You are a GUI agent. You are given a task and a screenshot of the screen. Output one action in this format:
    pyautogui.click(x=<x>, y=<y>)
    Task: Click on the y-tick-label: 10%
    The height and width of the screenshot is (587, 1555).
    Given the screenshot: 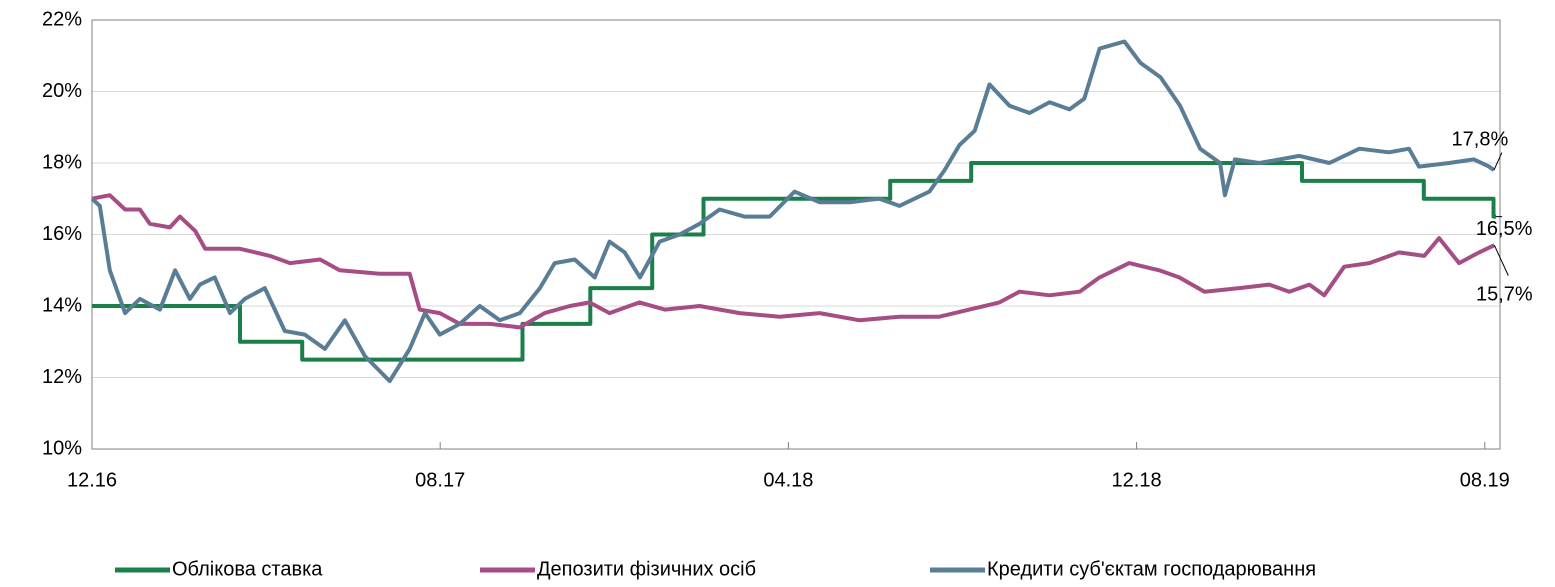 What is the action you would take?
    pyautogui.click(x=62, y=448)
    